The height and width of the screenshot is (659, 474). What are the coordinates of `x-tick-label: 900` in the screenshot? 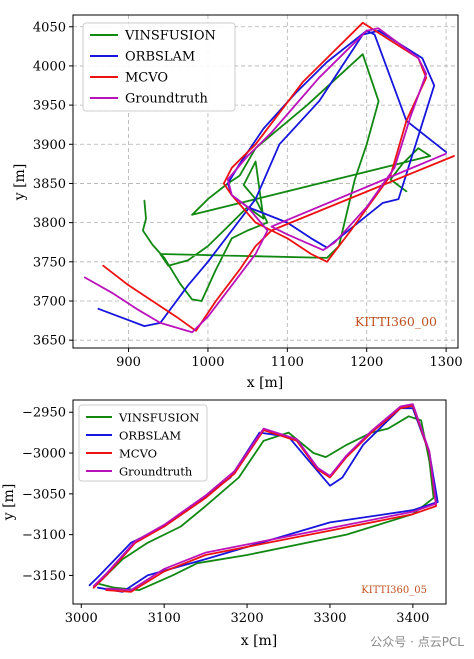 It's located at (128, 362).